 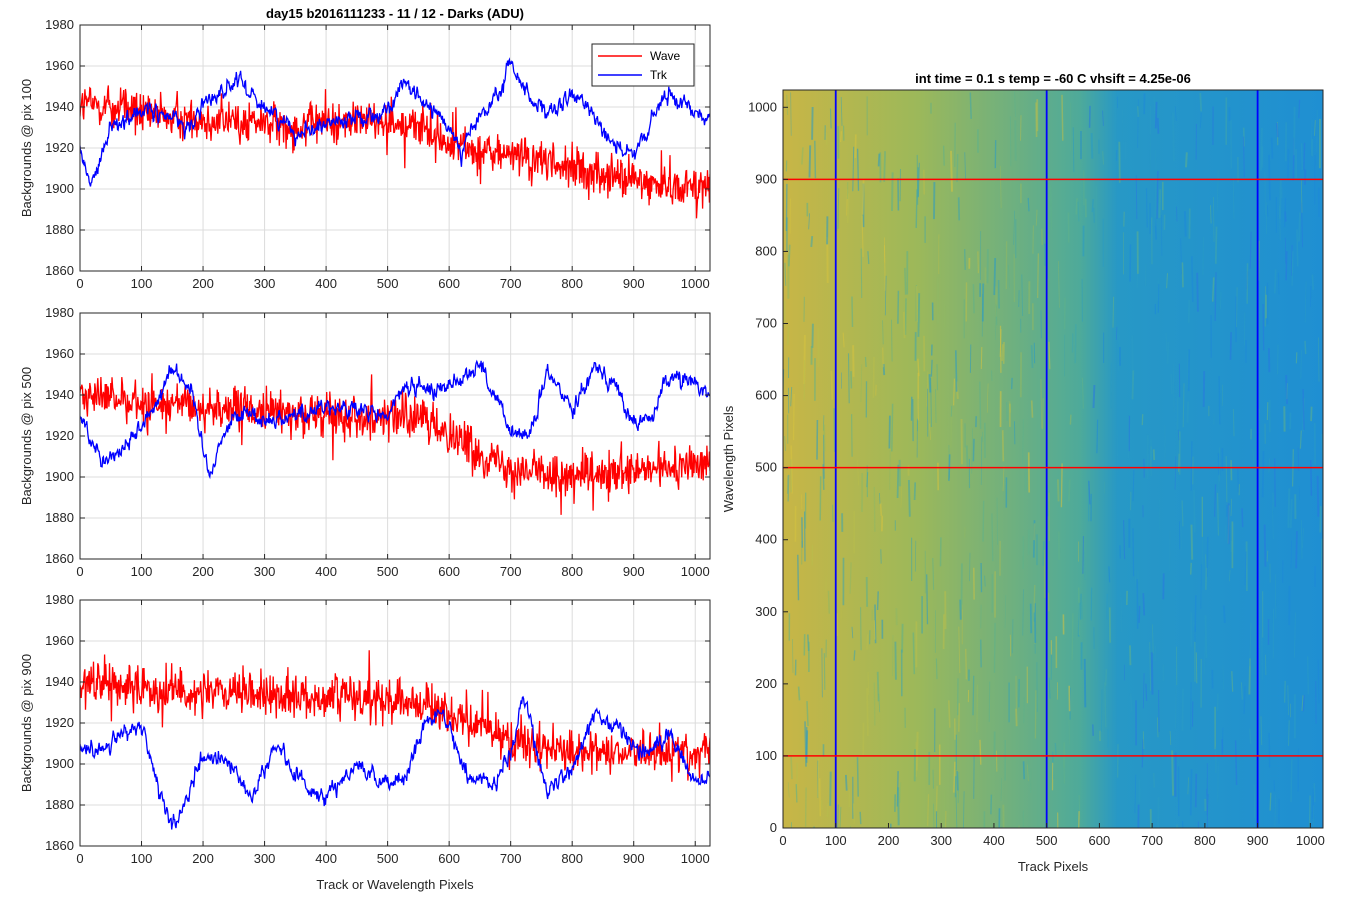 What do you see at coordinates (994, 840) in the screenshot?
I see `x-tick-label: 400` at bounding box center [994, 840].